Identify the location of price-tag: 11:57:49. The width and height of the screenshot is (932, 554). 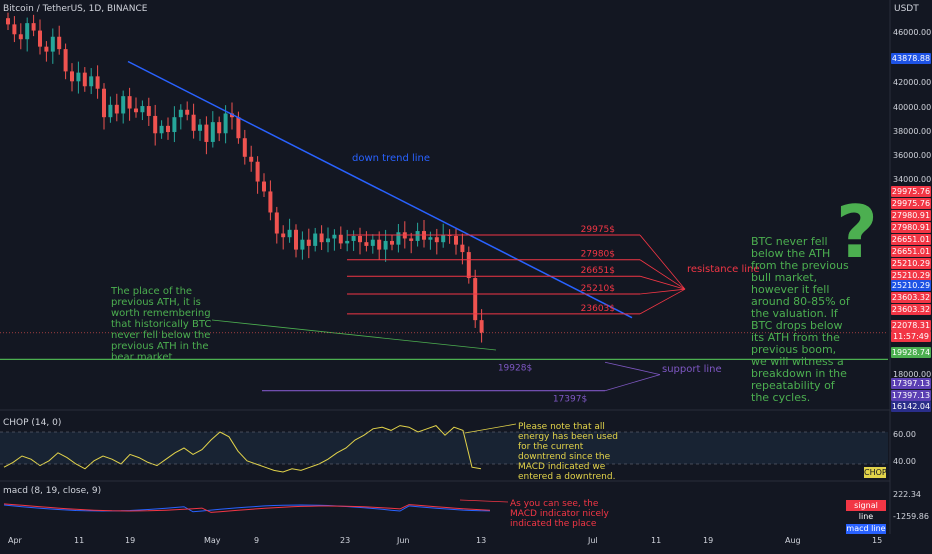
(911, 336).